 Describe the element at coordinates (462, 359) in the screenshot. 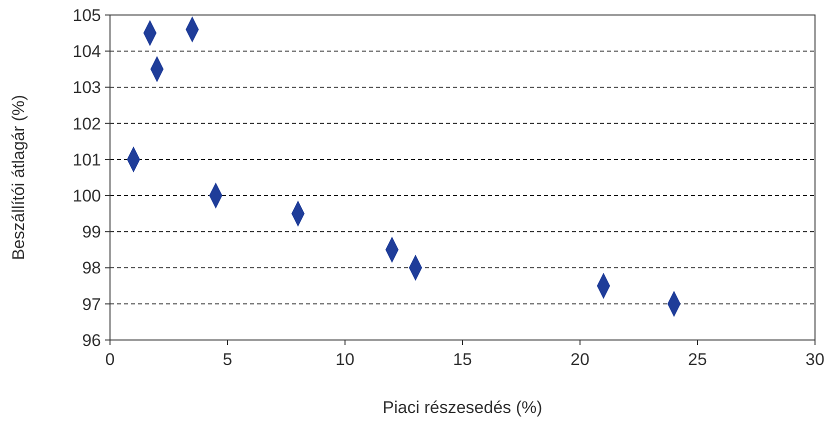

I see `x-tick-label: 15` at that location.